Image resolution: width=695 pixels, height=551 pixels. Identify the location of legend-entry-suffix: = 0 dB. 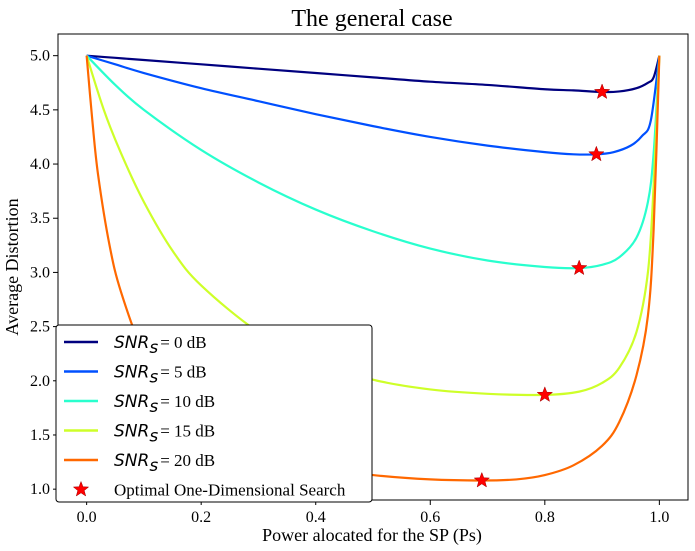
(183, 342).